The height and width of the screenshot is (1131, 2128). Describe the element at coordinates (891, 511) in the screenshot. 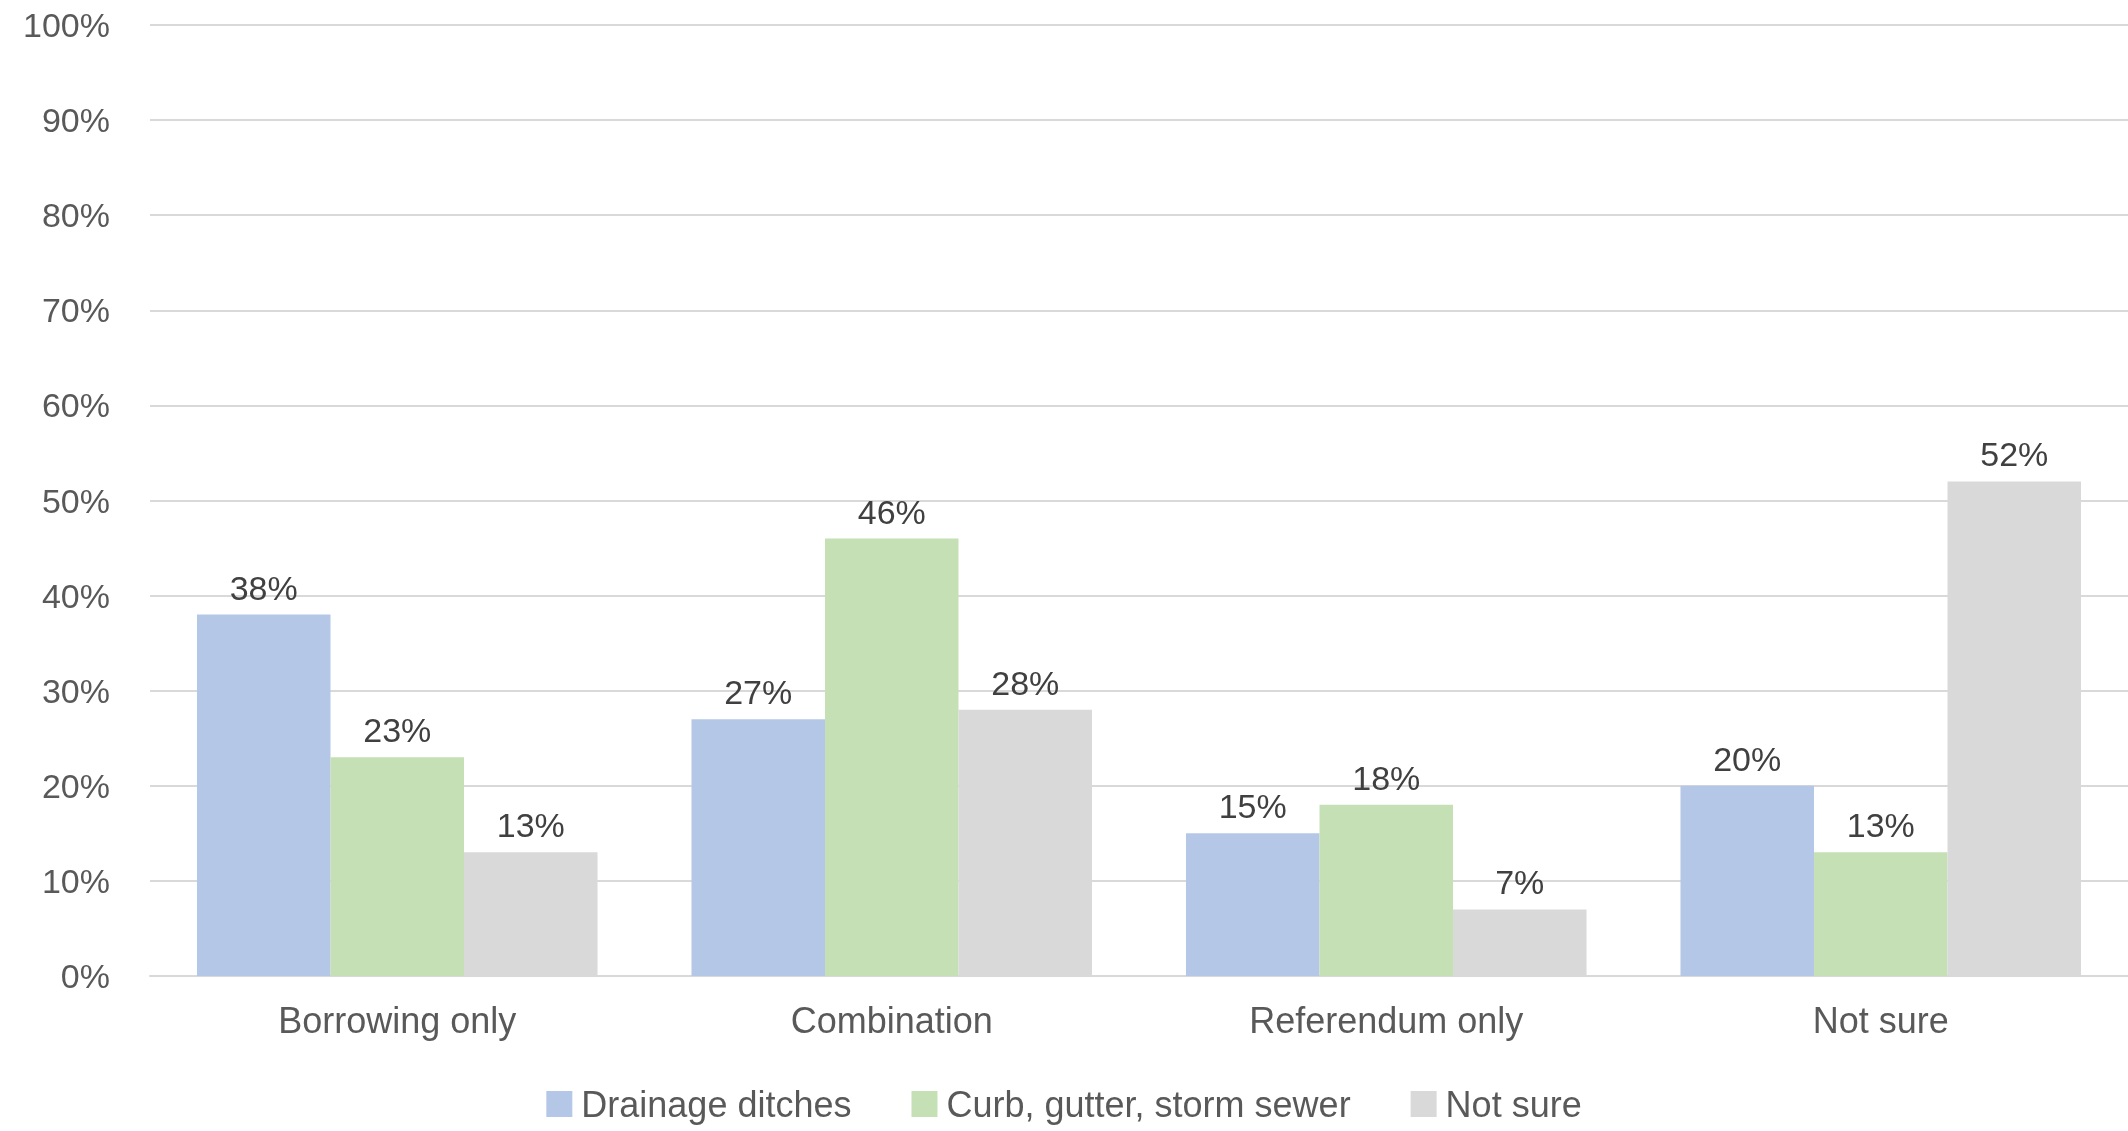

I see `data-label: 46%` at that location.